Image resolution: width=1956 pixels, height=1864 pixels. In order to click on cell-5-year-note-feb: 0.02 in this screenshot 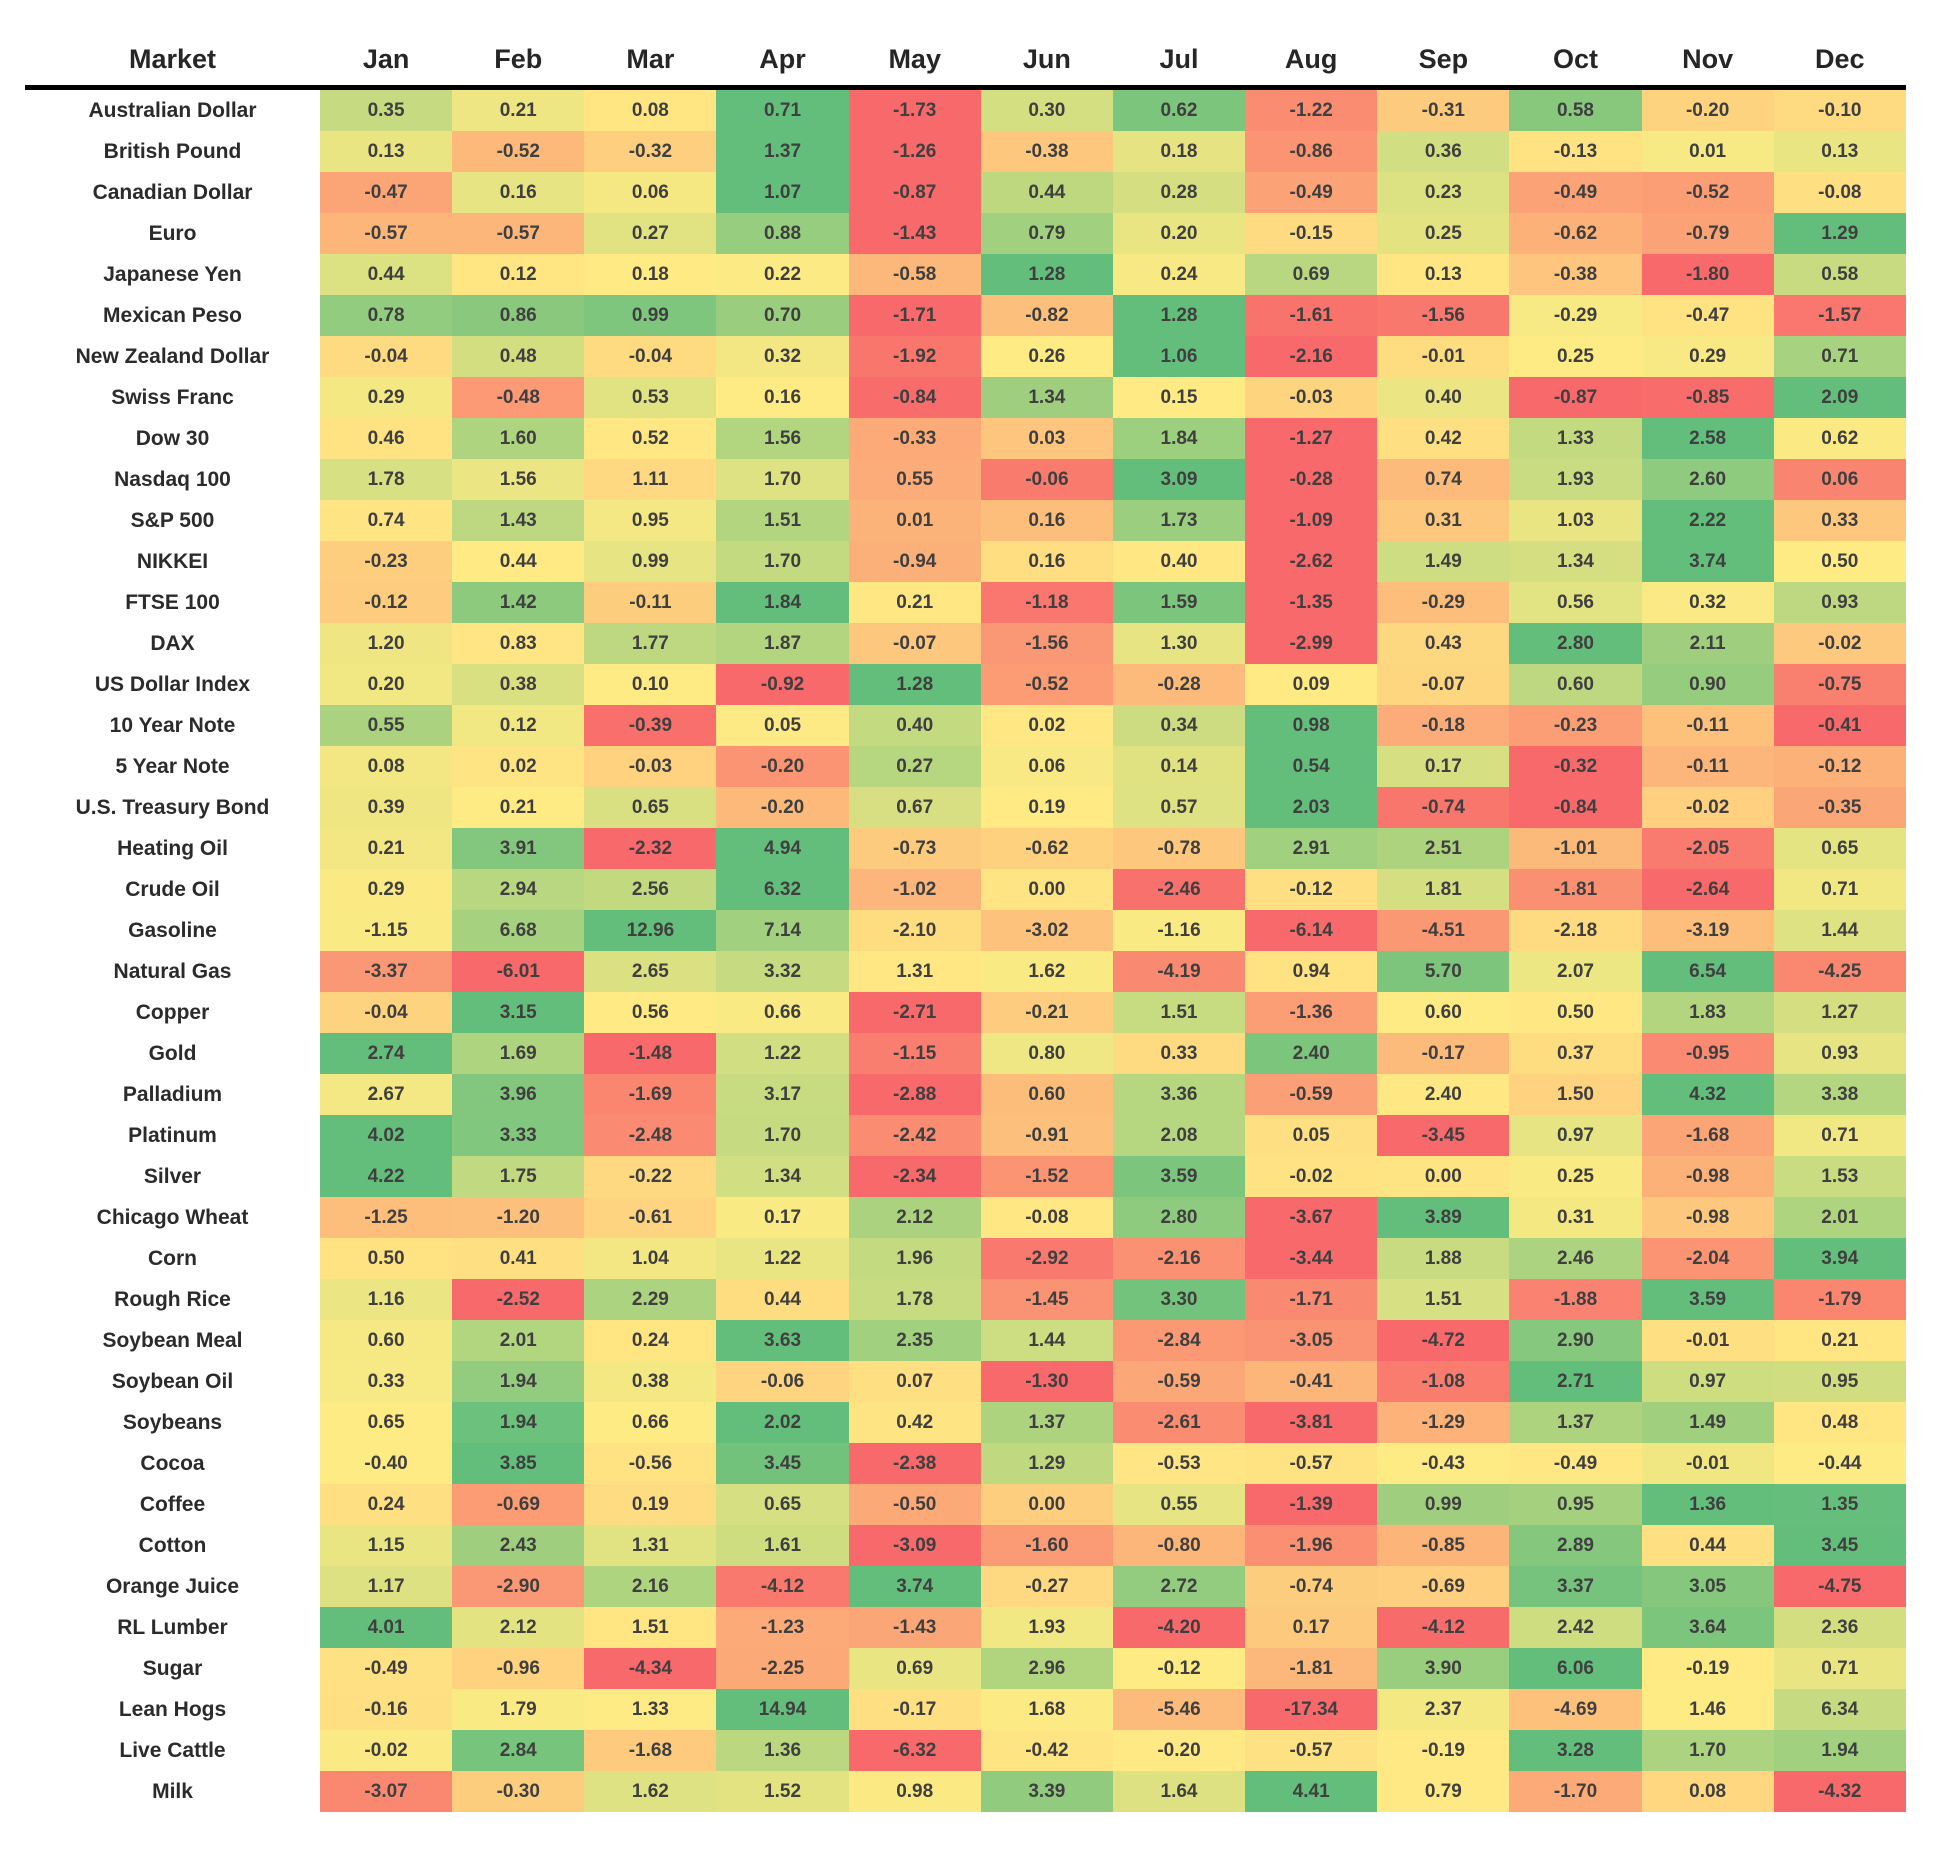, I will do `click(518, 766)`.